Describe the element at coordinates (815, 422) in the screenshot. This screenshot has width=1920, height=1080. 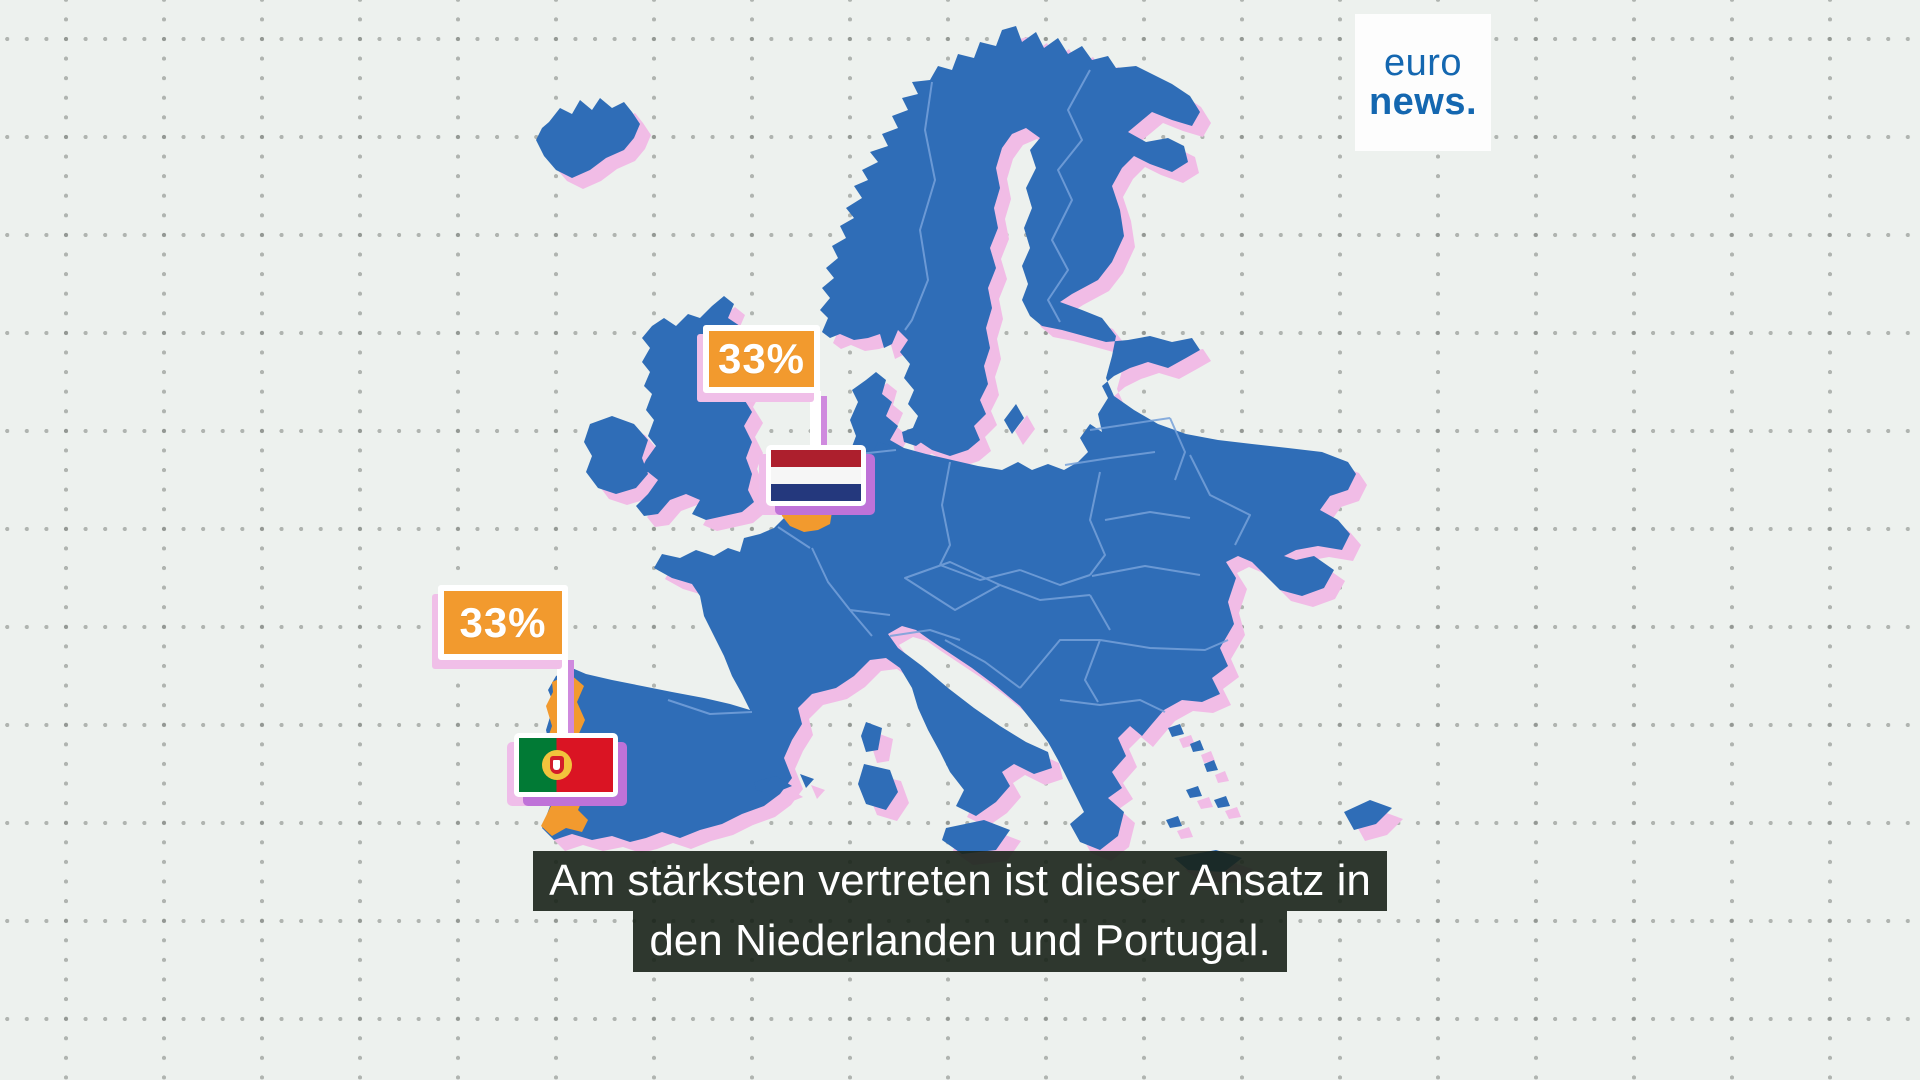
I see `netherlands-label-pole` at that location.